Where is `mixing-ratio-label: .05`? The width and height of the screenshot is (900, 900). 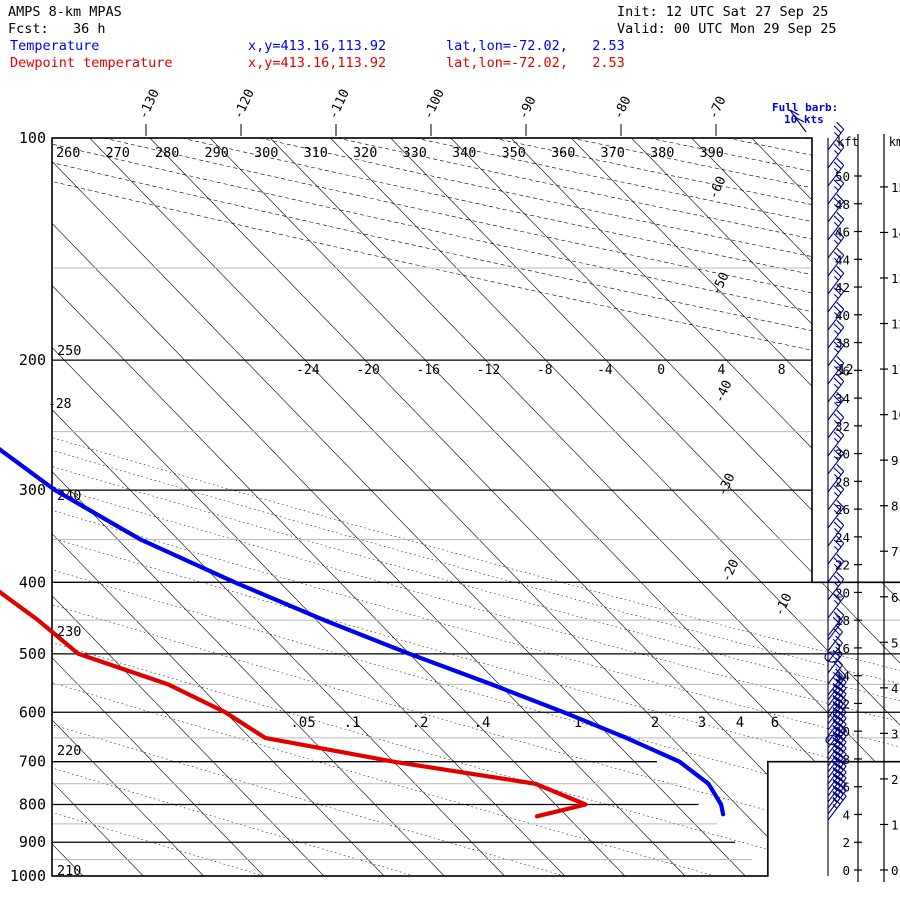
mixing-ratio-label: .05 is located at coordinates (302, 723).